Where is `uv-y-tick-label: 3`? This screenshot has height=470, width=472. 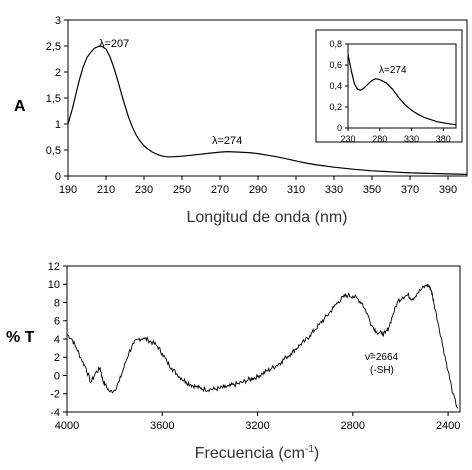
uv-y-tick-label: 3 is located at coordinates (58, 21).